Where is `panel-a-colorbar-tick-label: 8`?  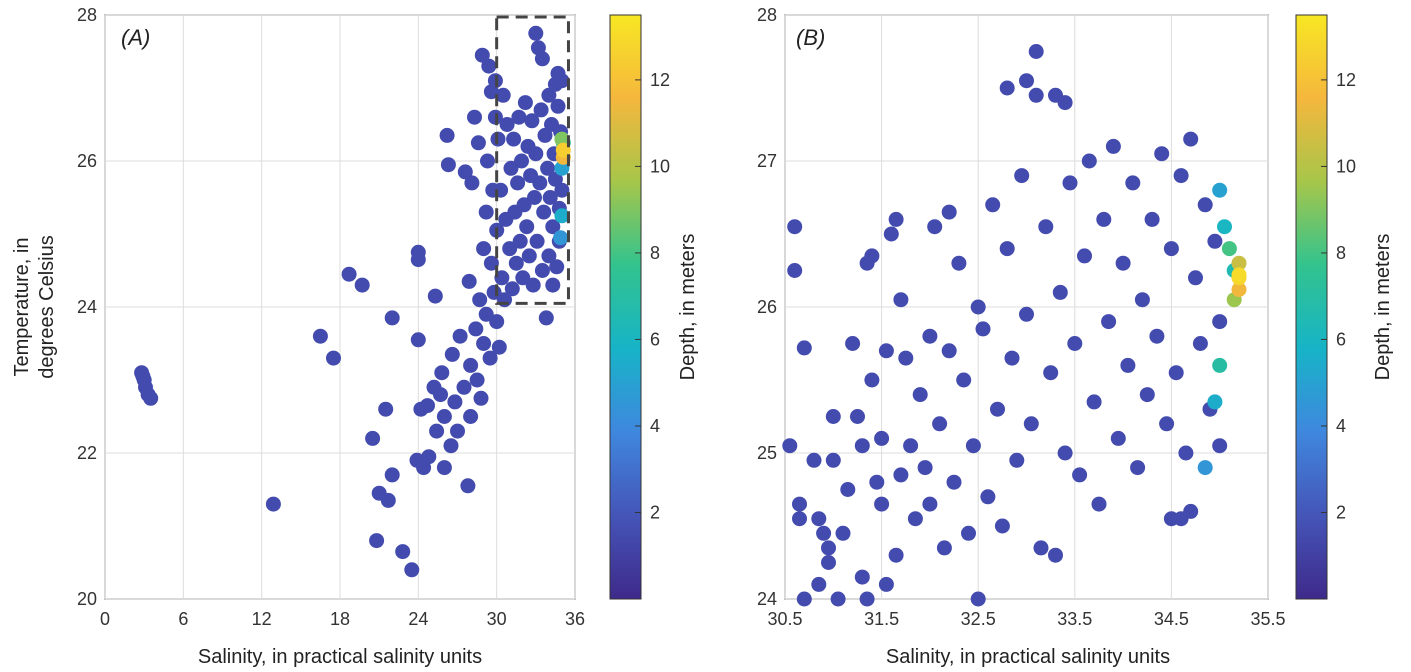
panel-a-colorbar-tick-label: 8 is located at coordinates (655, 253).